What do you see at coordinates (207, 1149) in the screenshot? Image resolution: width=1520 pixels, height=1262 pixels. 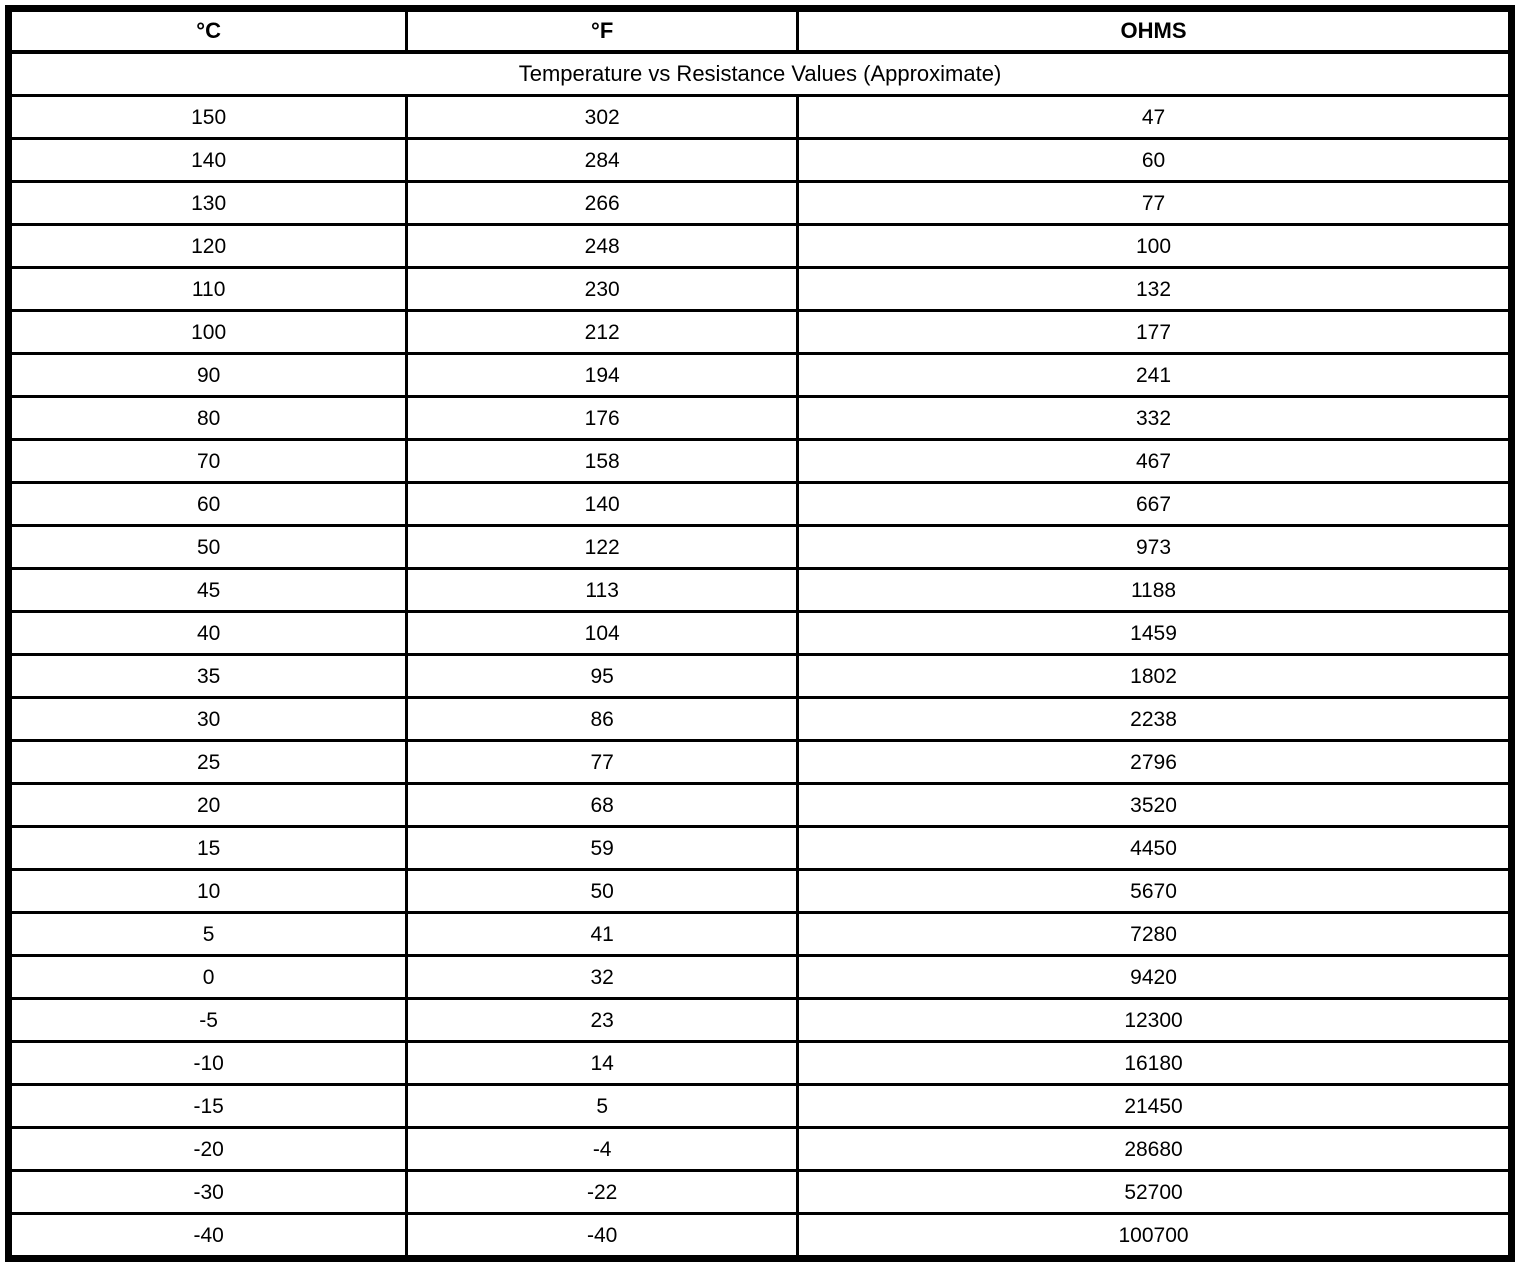 I see `cell-celsius: -20` at bounding box center [207, 1149].